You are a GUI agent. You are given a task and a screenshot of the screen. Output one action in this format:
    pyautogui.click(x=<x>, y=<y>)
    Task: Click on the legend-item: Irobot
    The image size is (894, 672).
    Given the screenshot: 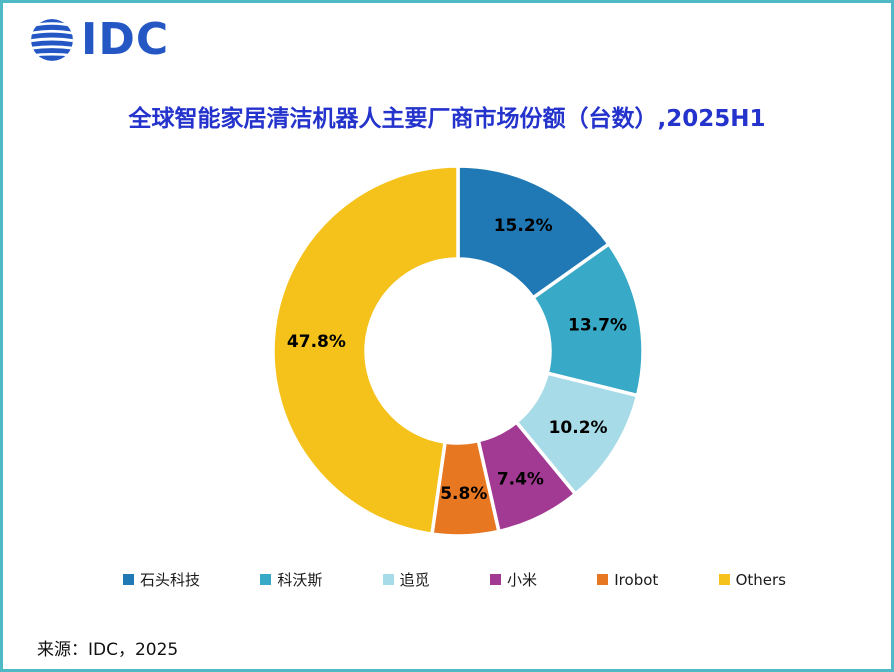 What is the action you would take?
    pyautogui.click(x=627, y=580)
    